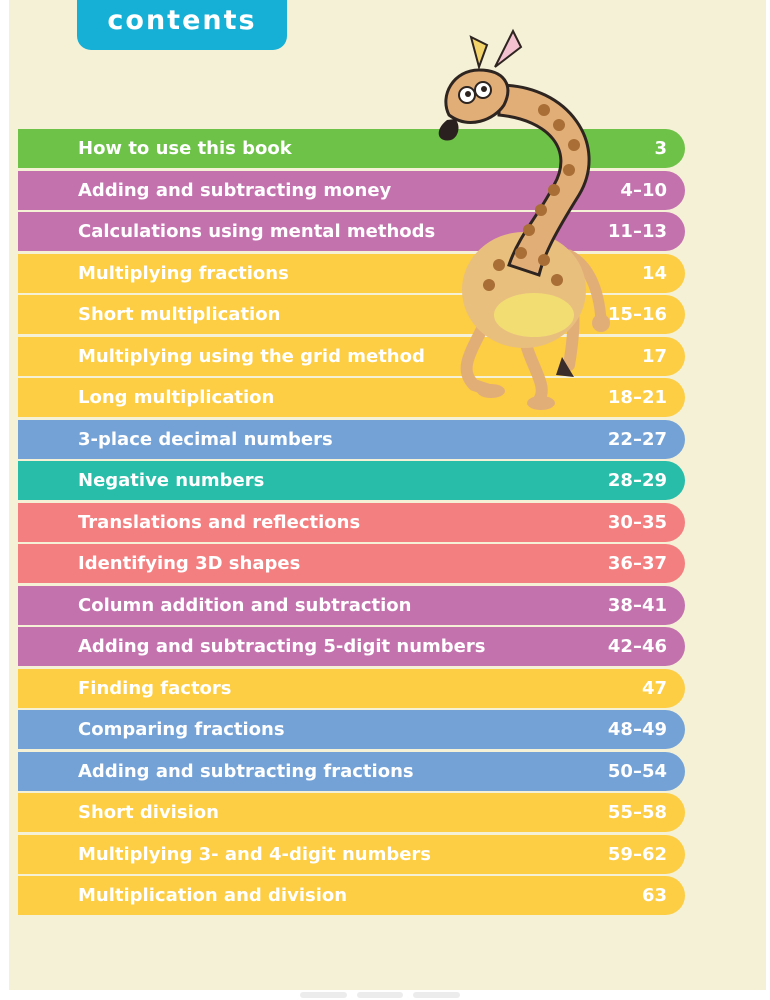  I want to click on toc-row: Short division 55–58, so click(351, 812).